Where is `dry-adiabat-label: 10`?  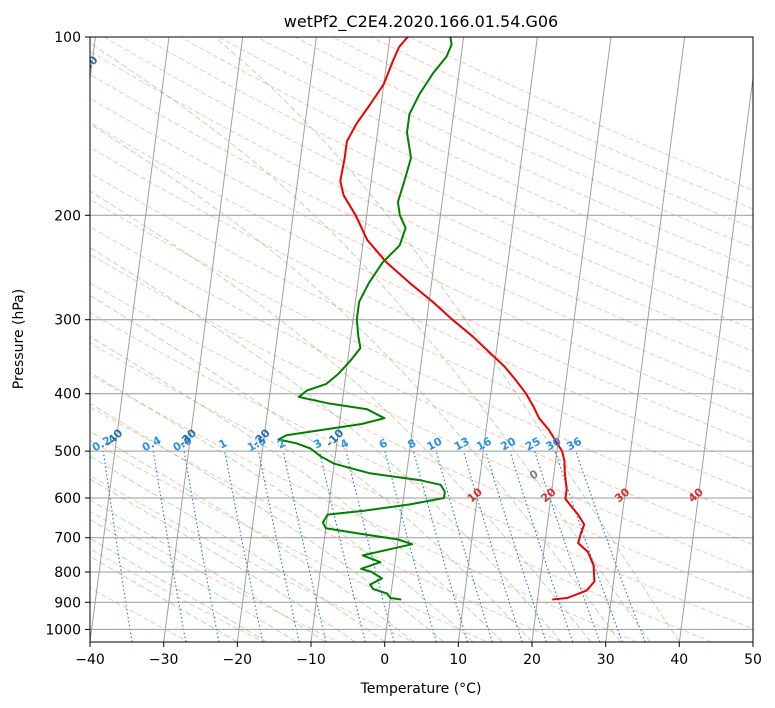
dry-adiabat-label: 10 is located at coordinates (475, 495).